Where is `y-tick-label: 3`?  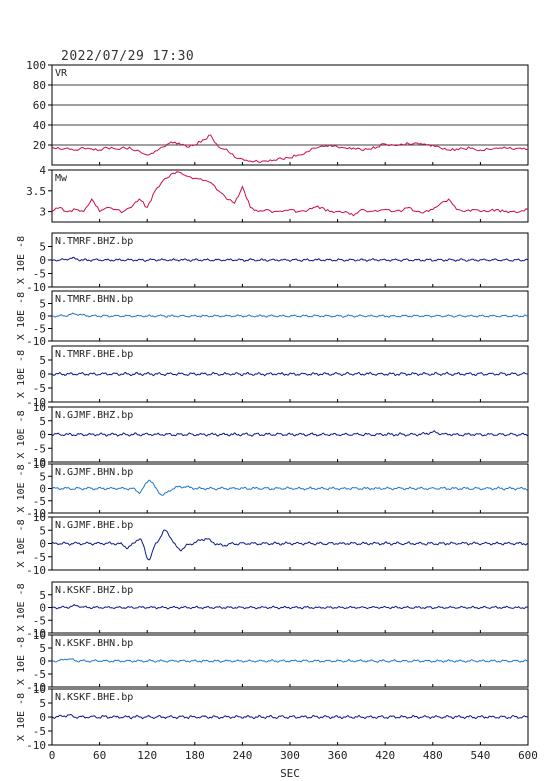
y-tick-label: 3 is located at coordinates (42, 212).